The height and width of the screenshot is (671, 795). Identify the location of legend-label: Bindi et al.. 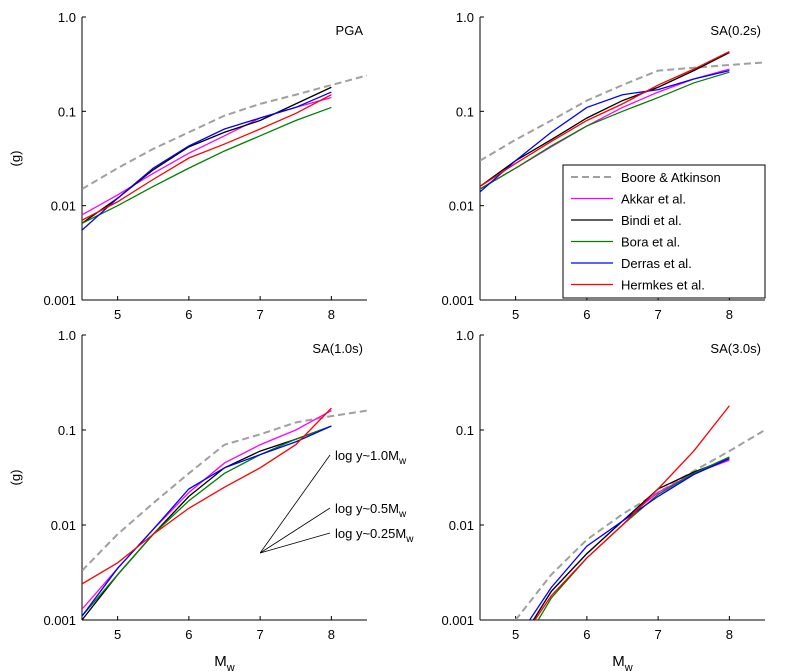
(651, 220).